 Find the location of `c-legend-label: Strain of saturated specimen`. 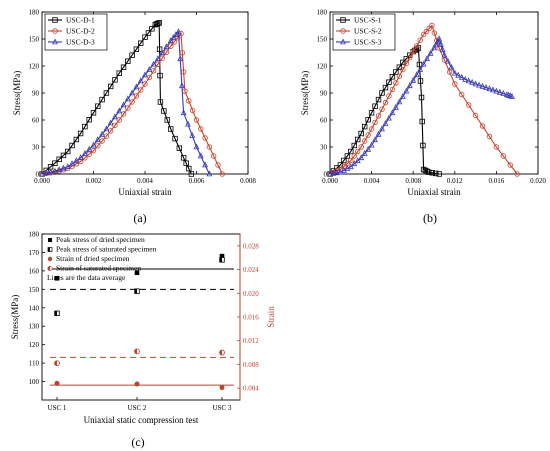

c-legend-label: Strain of saturated specimen is located at coordinates (98, 268).